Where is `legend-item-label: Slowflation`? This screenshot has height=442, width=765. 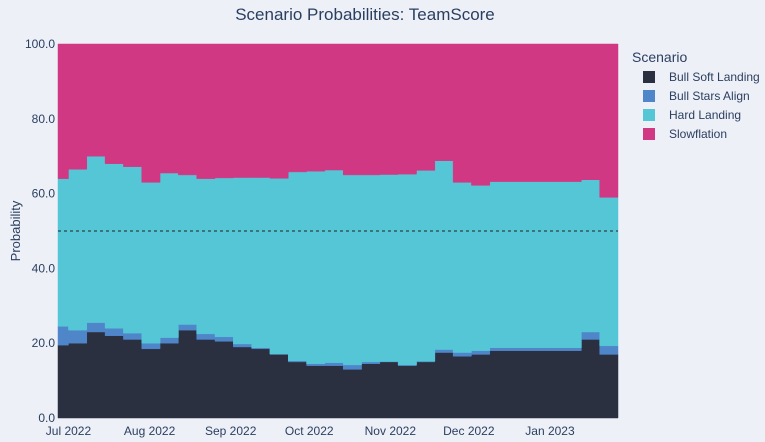
legend-item-label: Slowflation is located at coordinates (698, 134).